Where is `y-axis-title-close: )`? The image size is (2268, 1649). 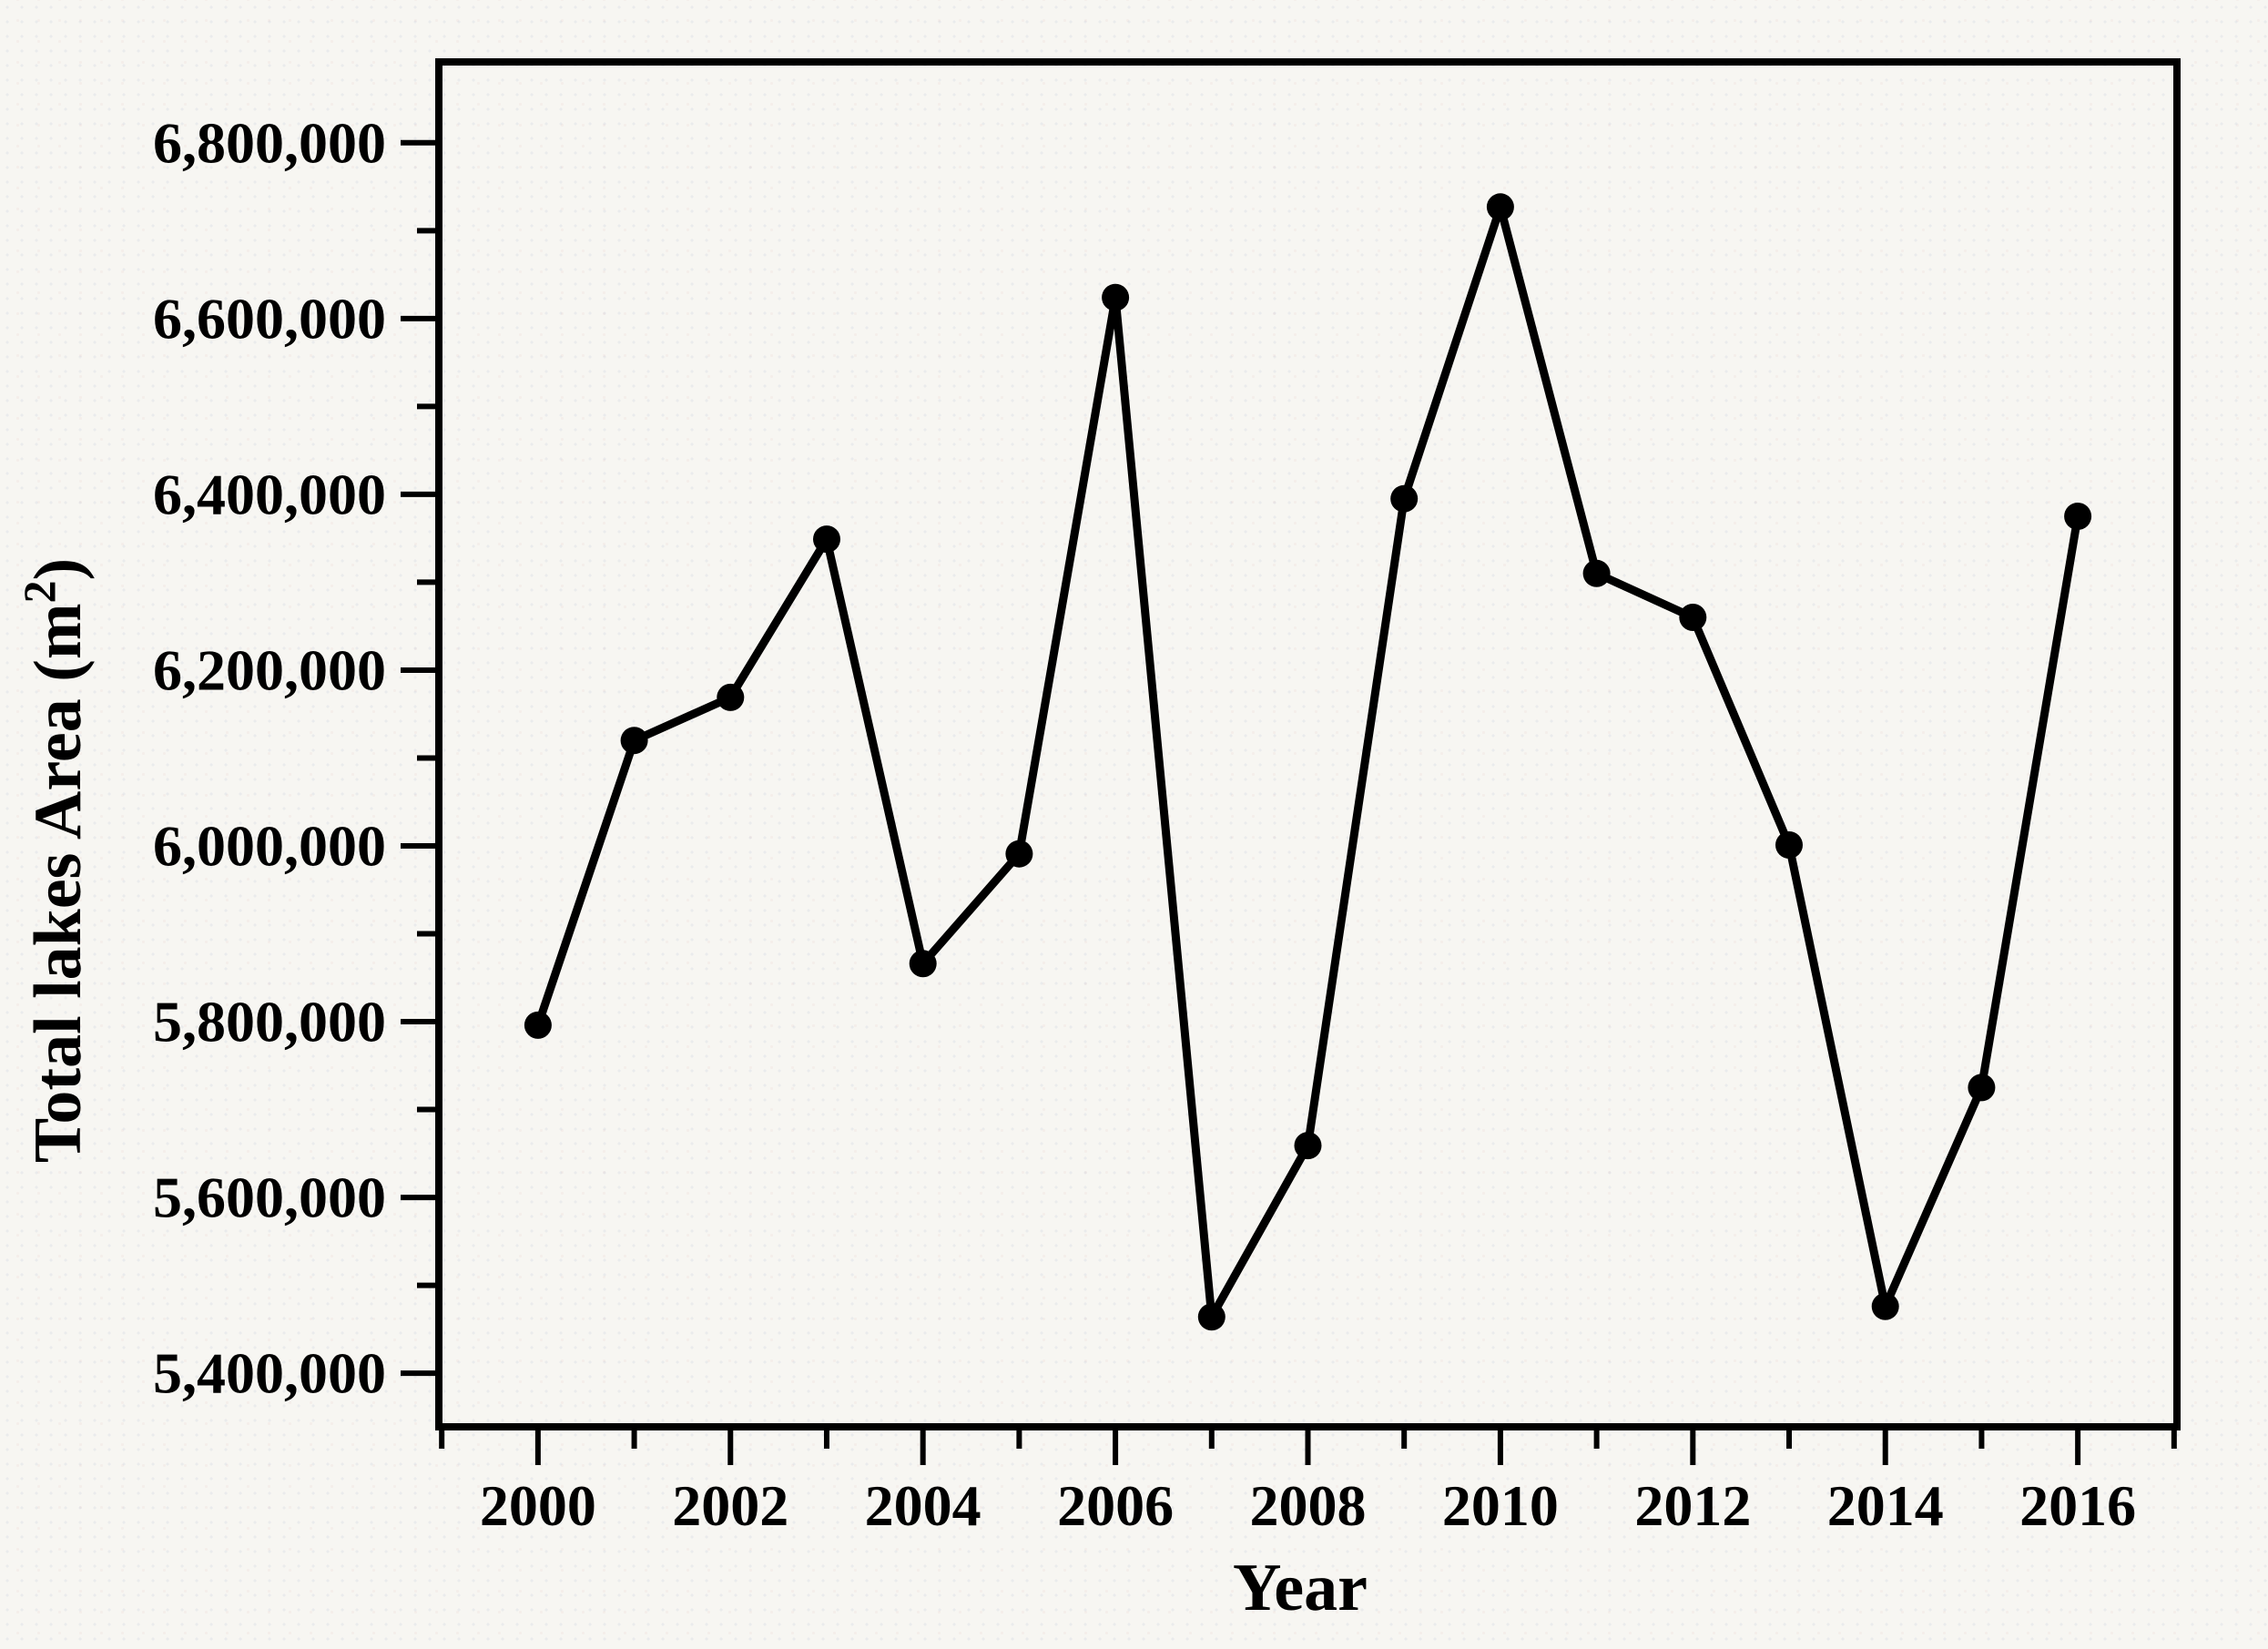
y-axis-title-close: ) is located at coordinates (58, 570).